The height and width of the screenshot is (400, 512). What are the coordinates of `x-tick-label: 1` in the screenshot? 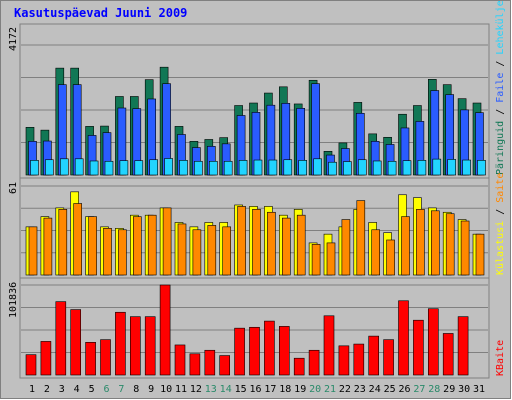 It's located at (32, 389).